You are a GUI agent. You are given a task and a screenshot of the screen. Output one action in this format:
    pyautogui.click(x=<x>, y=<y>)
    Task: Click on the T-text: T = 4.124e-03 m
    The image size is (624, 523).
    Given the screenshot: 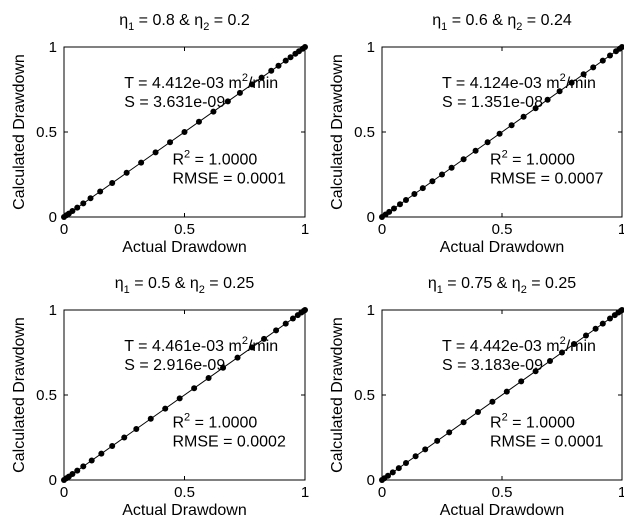 What is the action you would take?
    pyautogui.click(x=501, y=83)
    